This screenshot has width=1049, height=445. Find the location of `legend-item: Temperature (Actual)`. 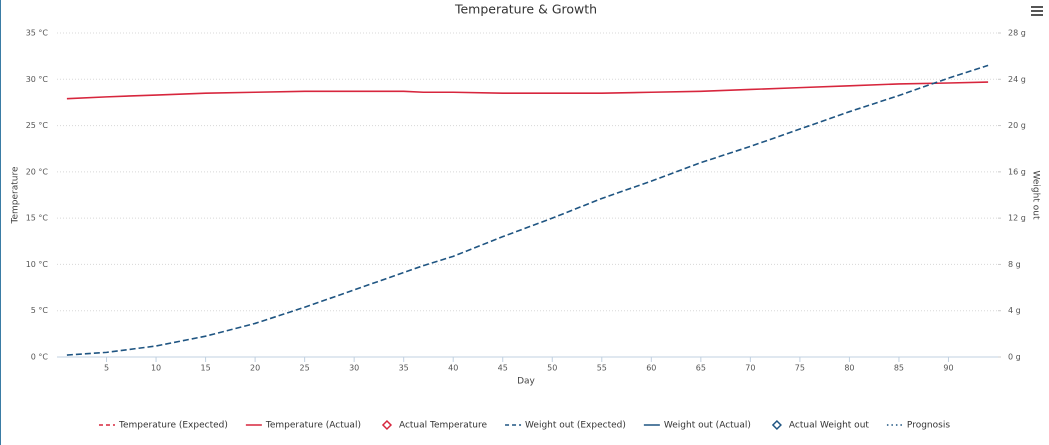

legend-item: Temperature (Actual) is located at coordinates (303, 426).